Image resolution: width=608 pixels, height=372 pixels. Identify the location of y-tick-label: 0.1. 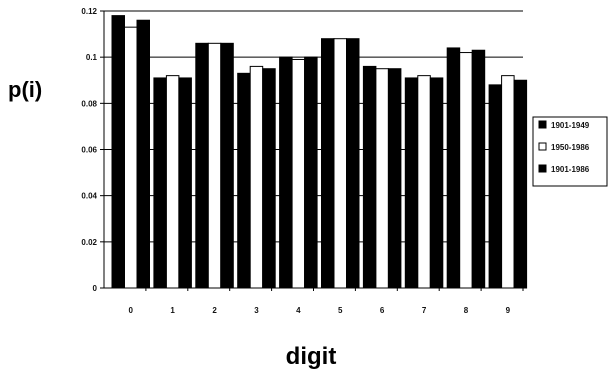
(92, 57).